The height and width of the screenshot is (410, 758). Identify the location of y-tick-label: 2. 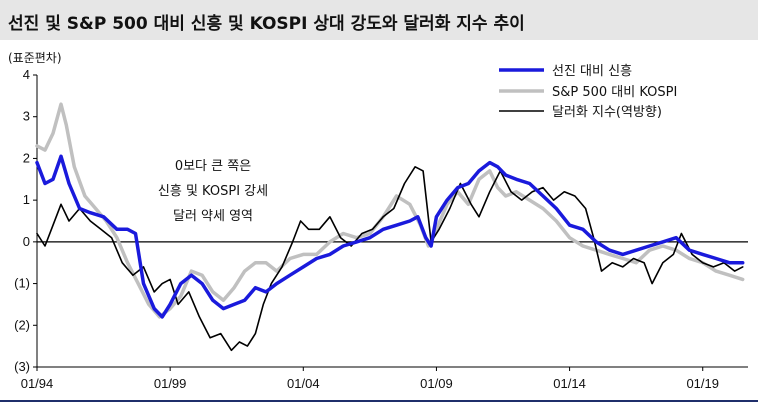
(26, 157).